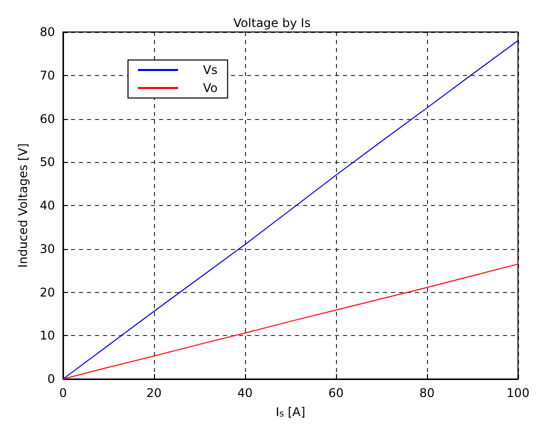 This screenshot has height=435, width=544. I want to click on y-axis-title: Induced Voltages [V], so click(23, 205).